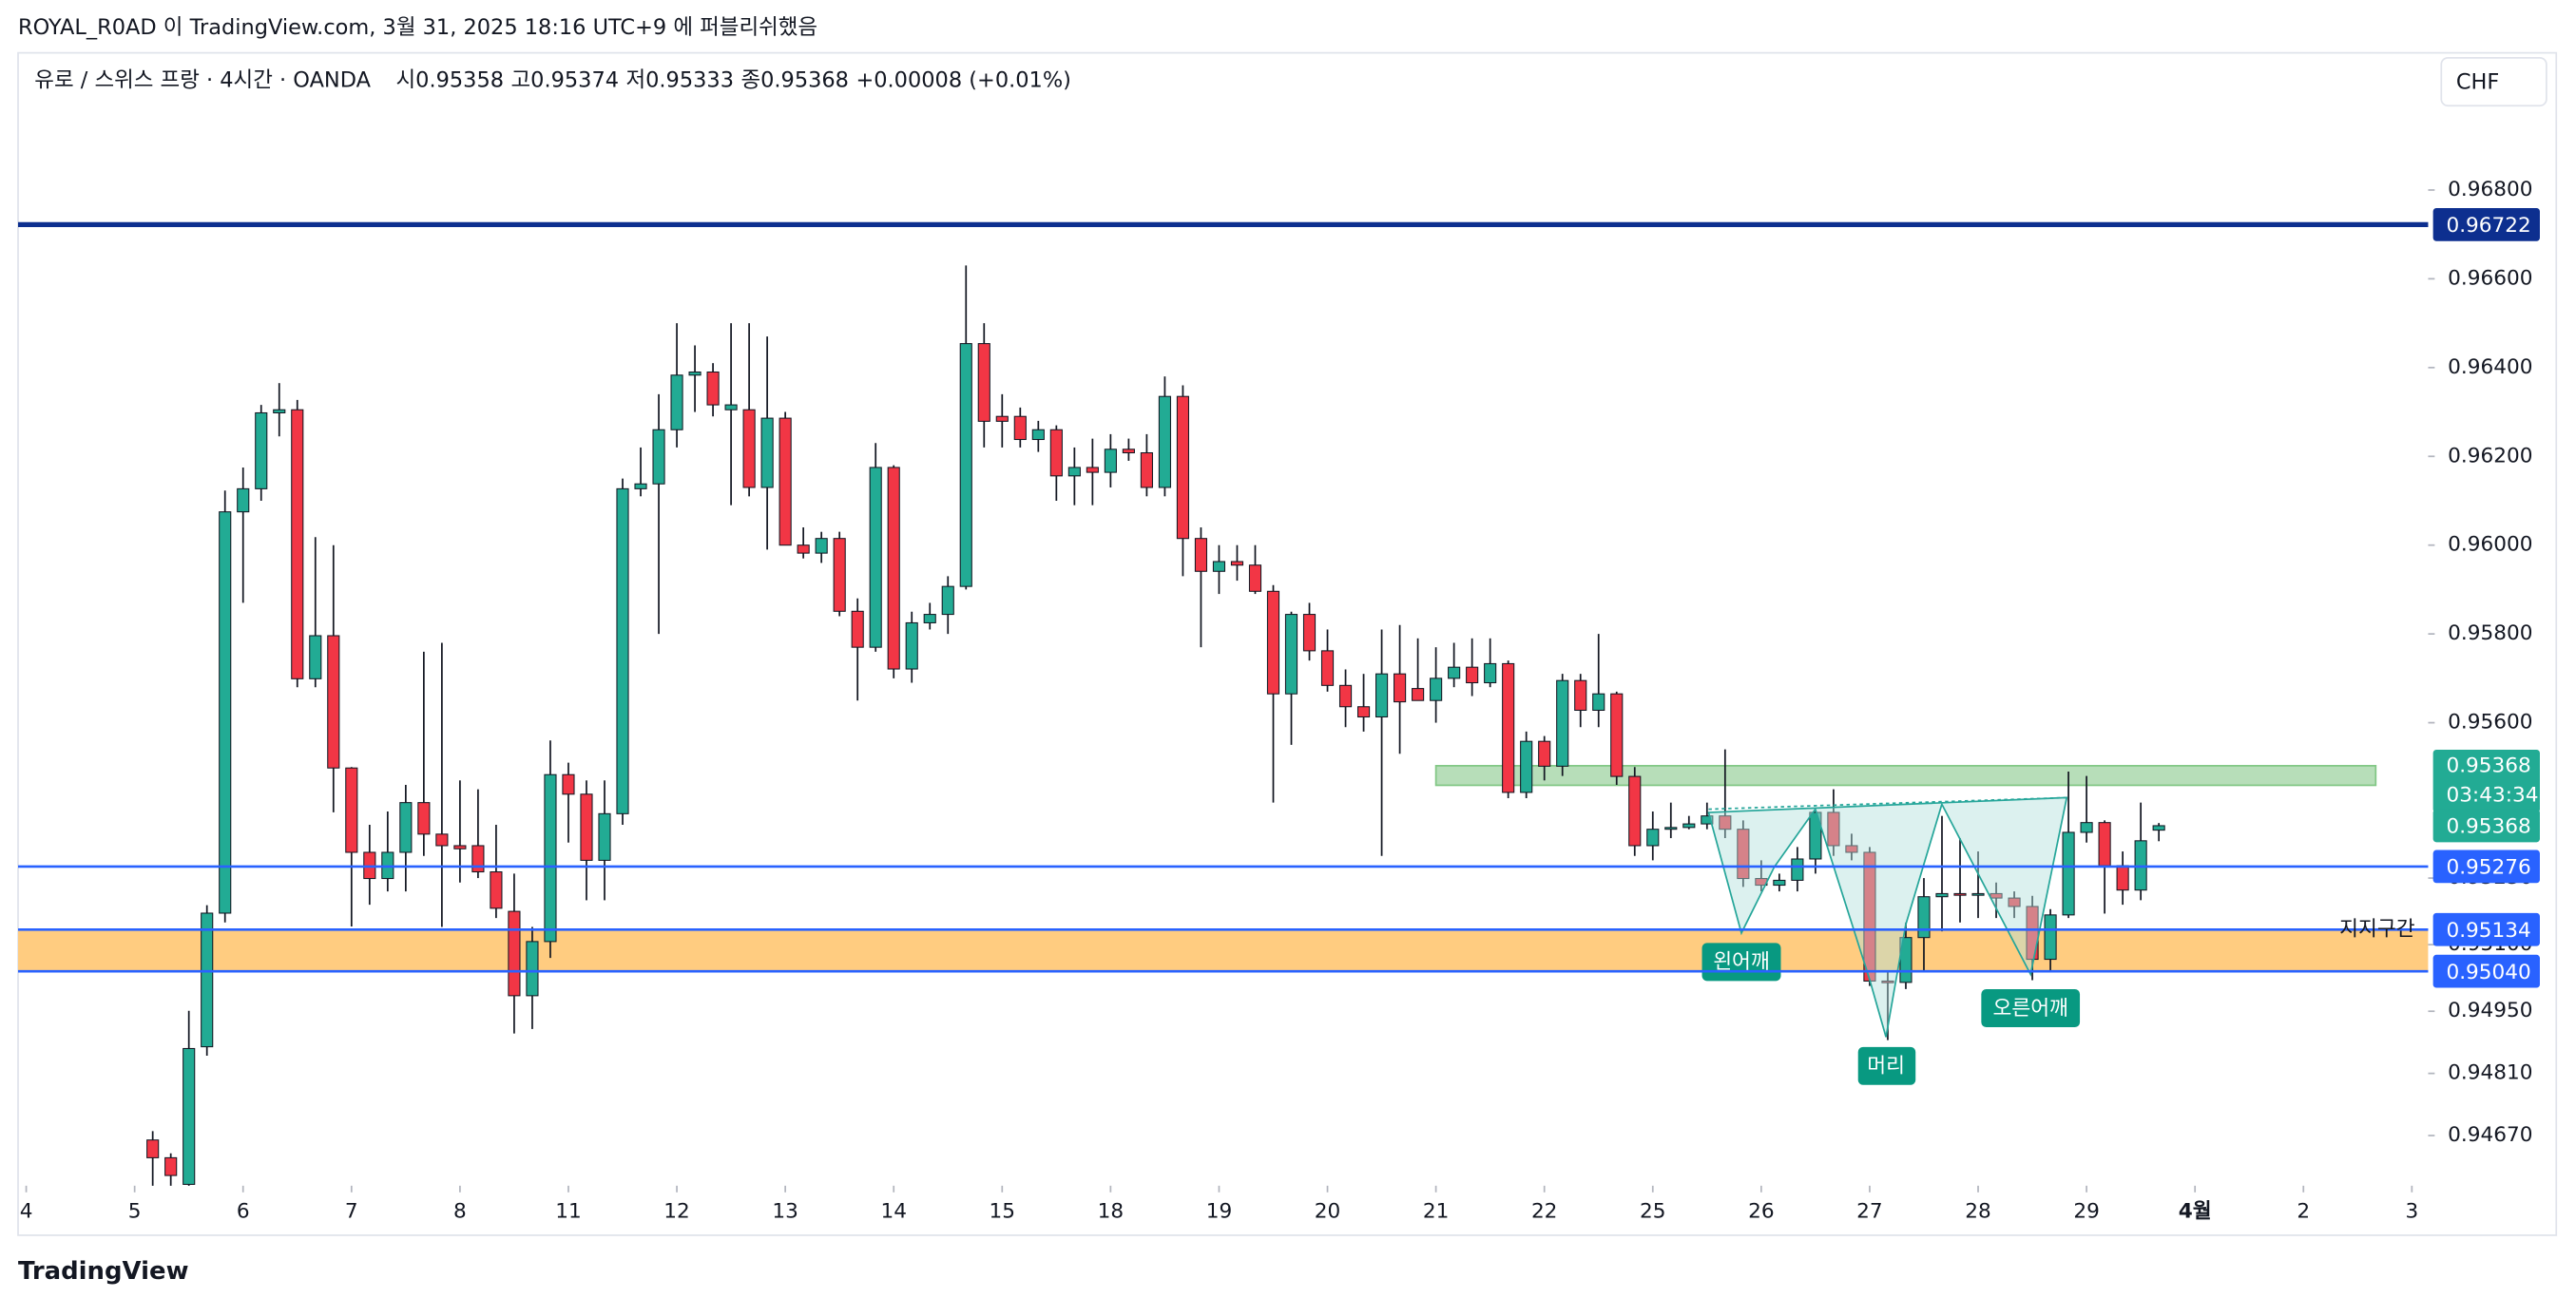 This screenshot has height=1298, width=2576. I want to click on price-label: 0.95134, so click(2488, 931).